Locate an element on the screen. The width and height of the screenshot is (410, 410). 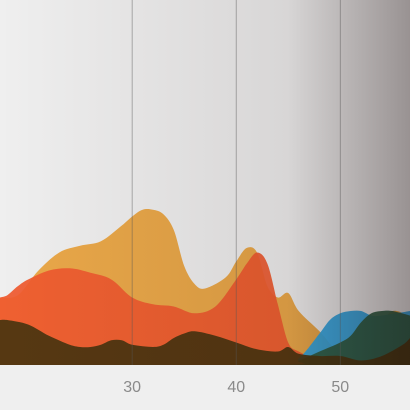
x-tick-label-40: 40 is located at coordinates (236, 387).